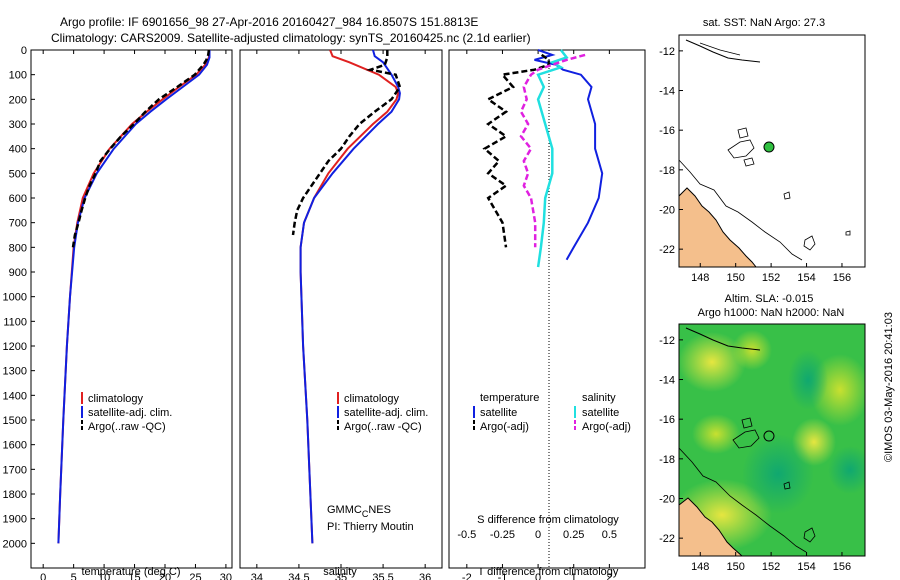  What do you see at coordinates (344, 510) in the screenshot?
I see `gmmc-part: GMMC` at bounding box center [344, 510].